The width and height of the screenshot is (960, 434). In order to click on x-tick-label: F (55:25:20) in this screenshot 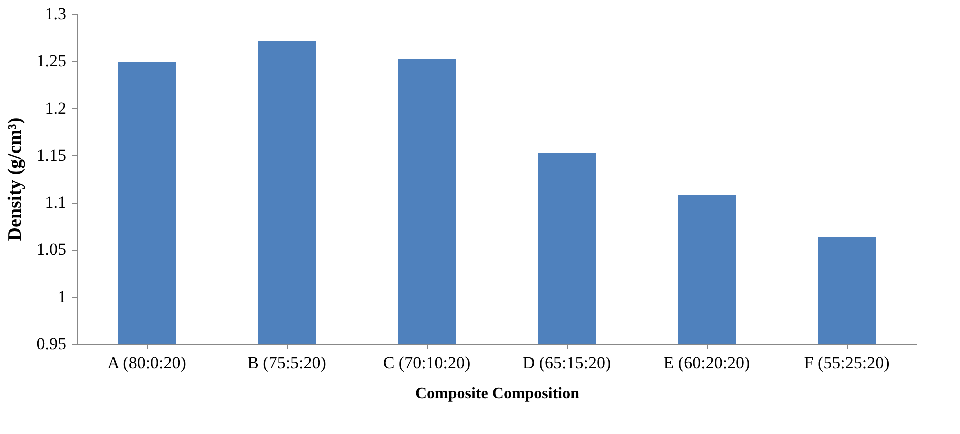, I will do `click(847, 363)`.